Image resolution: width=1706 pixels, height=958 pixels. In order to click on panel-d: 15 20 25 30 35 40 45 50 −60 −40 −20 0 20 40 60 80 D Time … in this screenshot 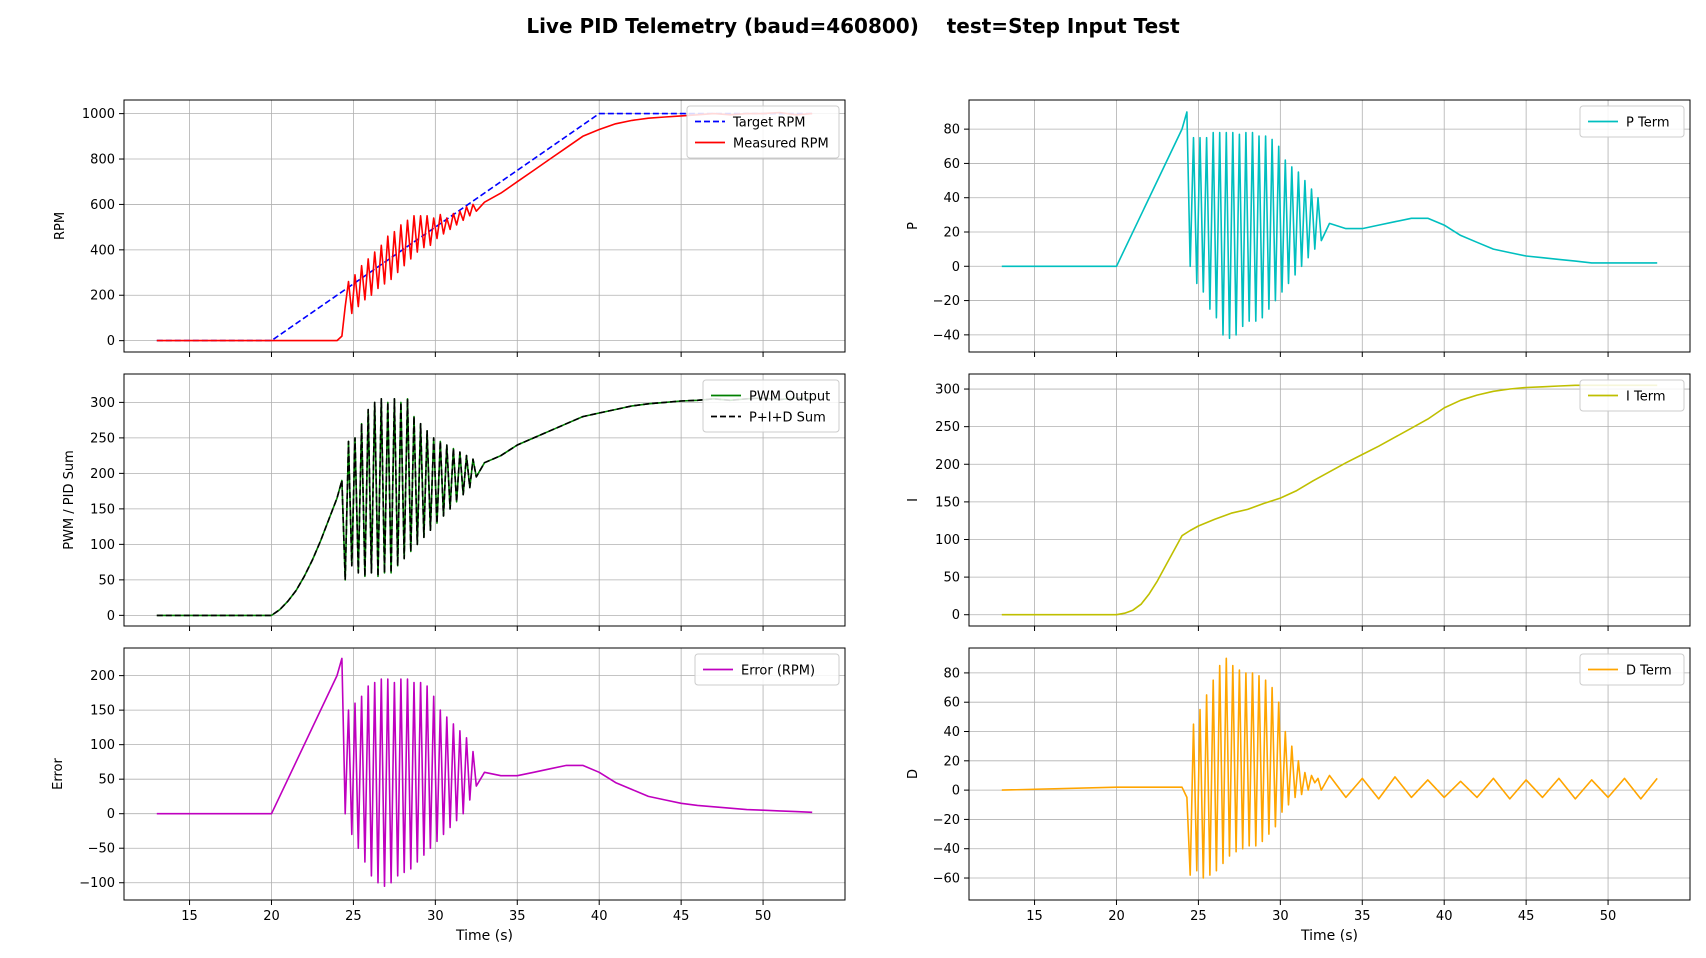, I will do `click(1298, 795)`.